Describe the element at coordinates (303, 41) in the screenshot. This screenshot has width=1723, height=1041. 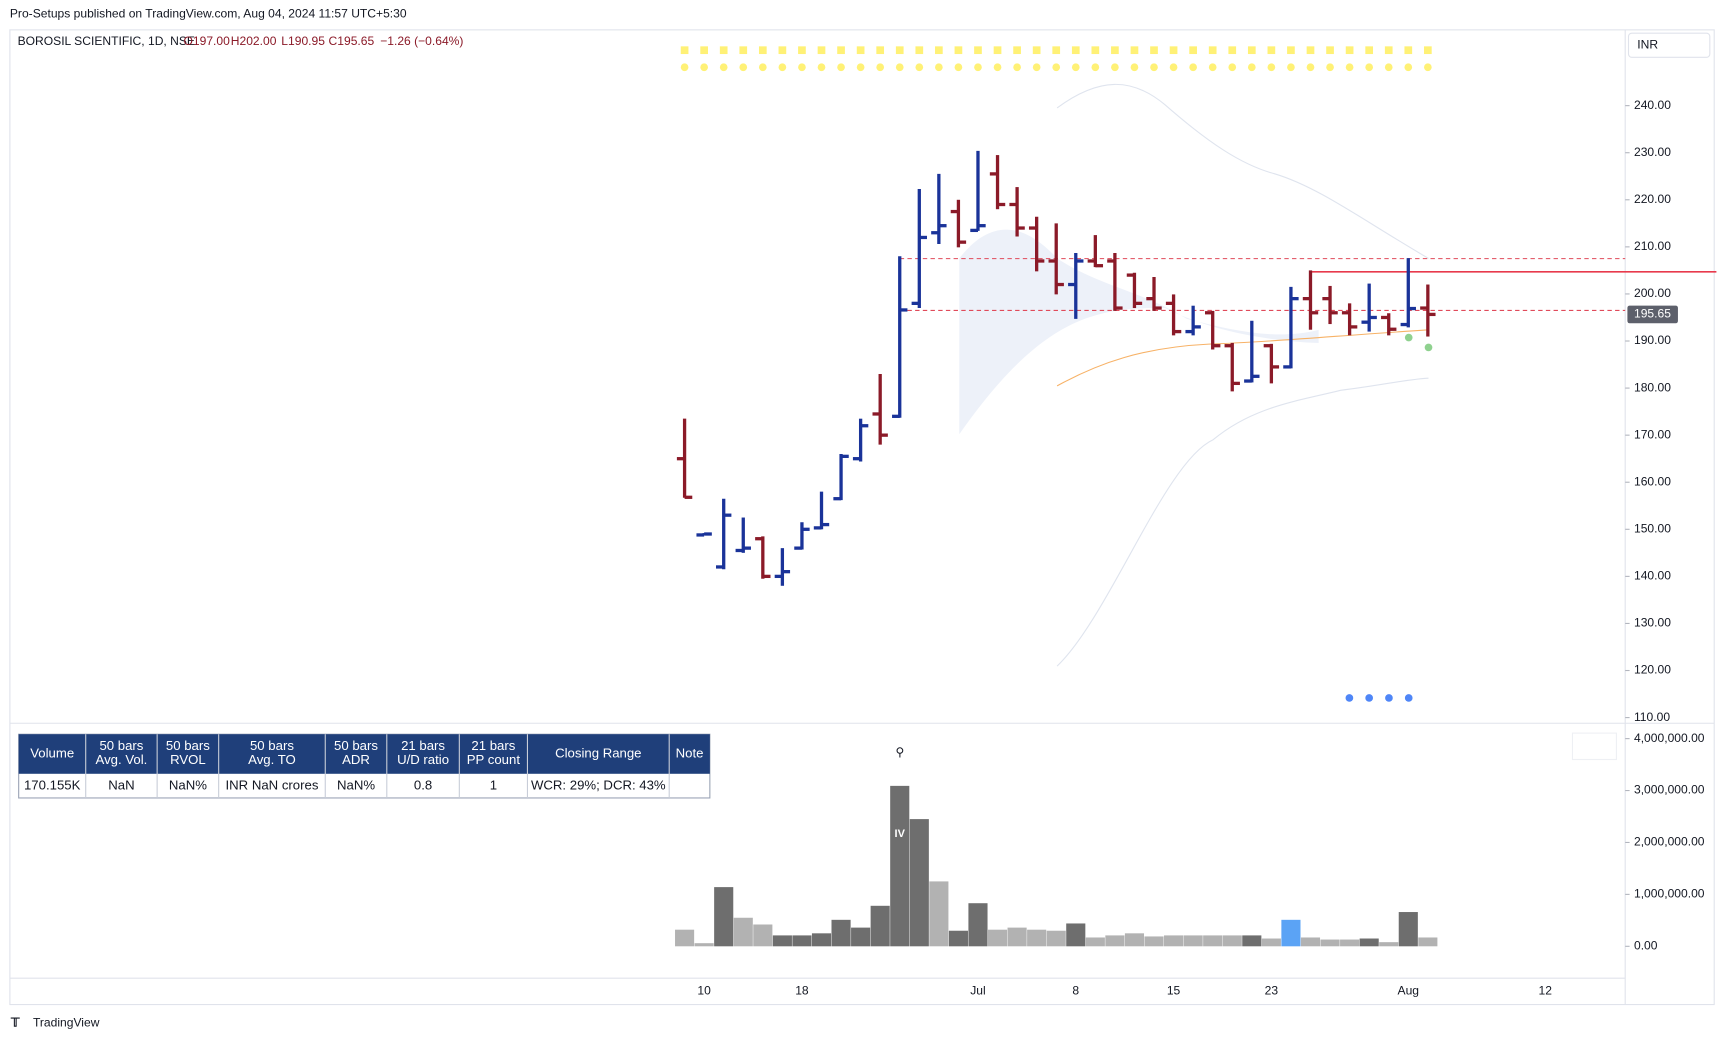
I see `legend-low: L190.95` at that location.